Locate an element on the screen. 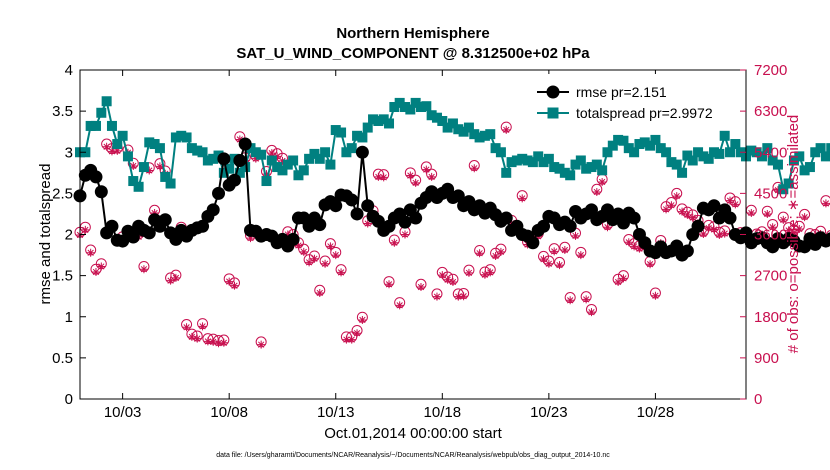  y-axis-label: rmse and totalspread is located at coordinates (45, 234).